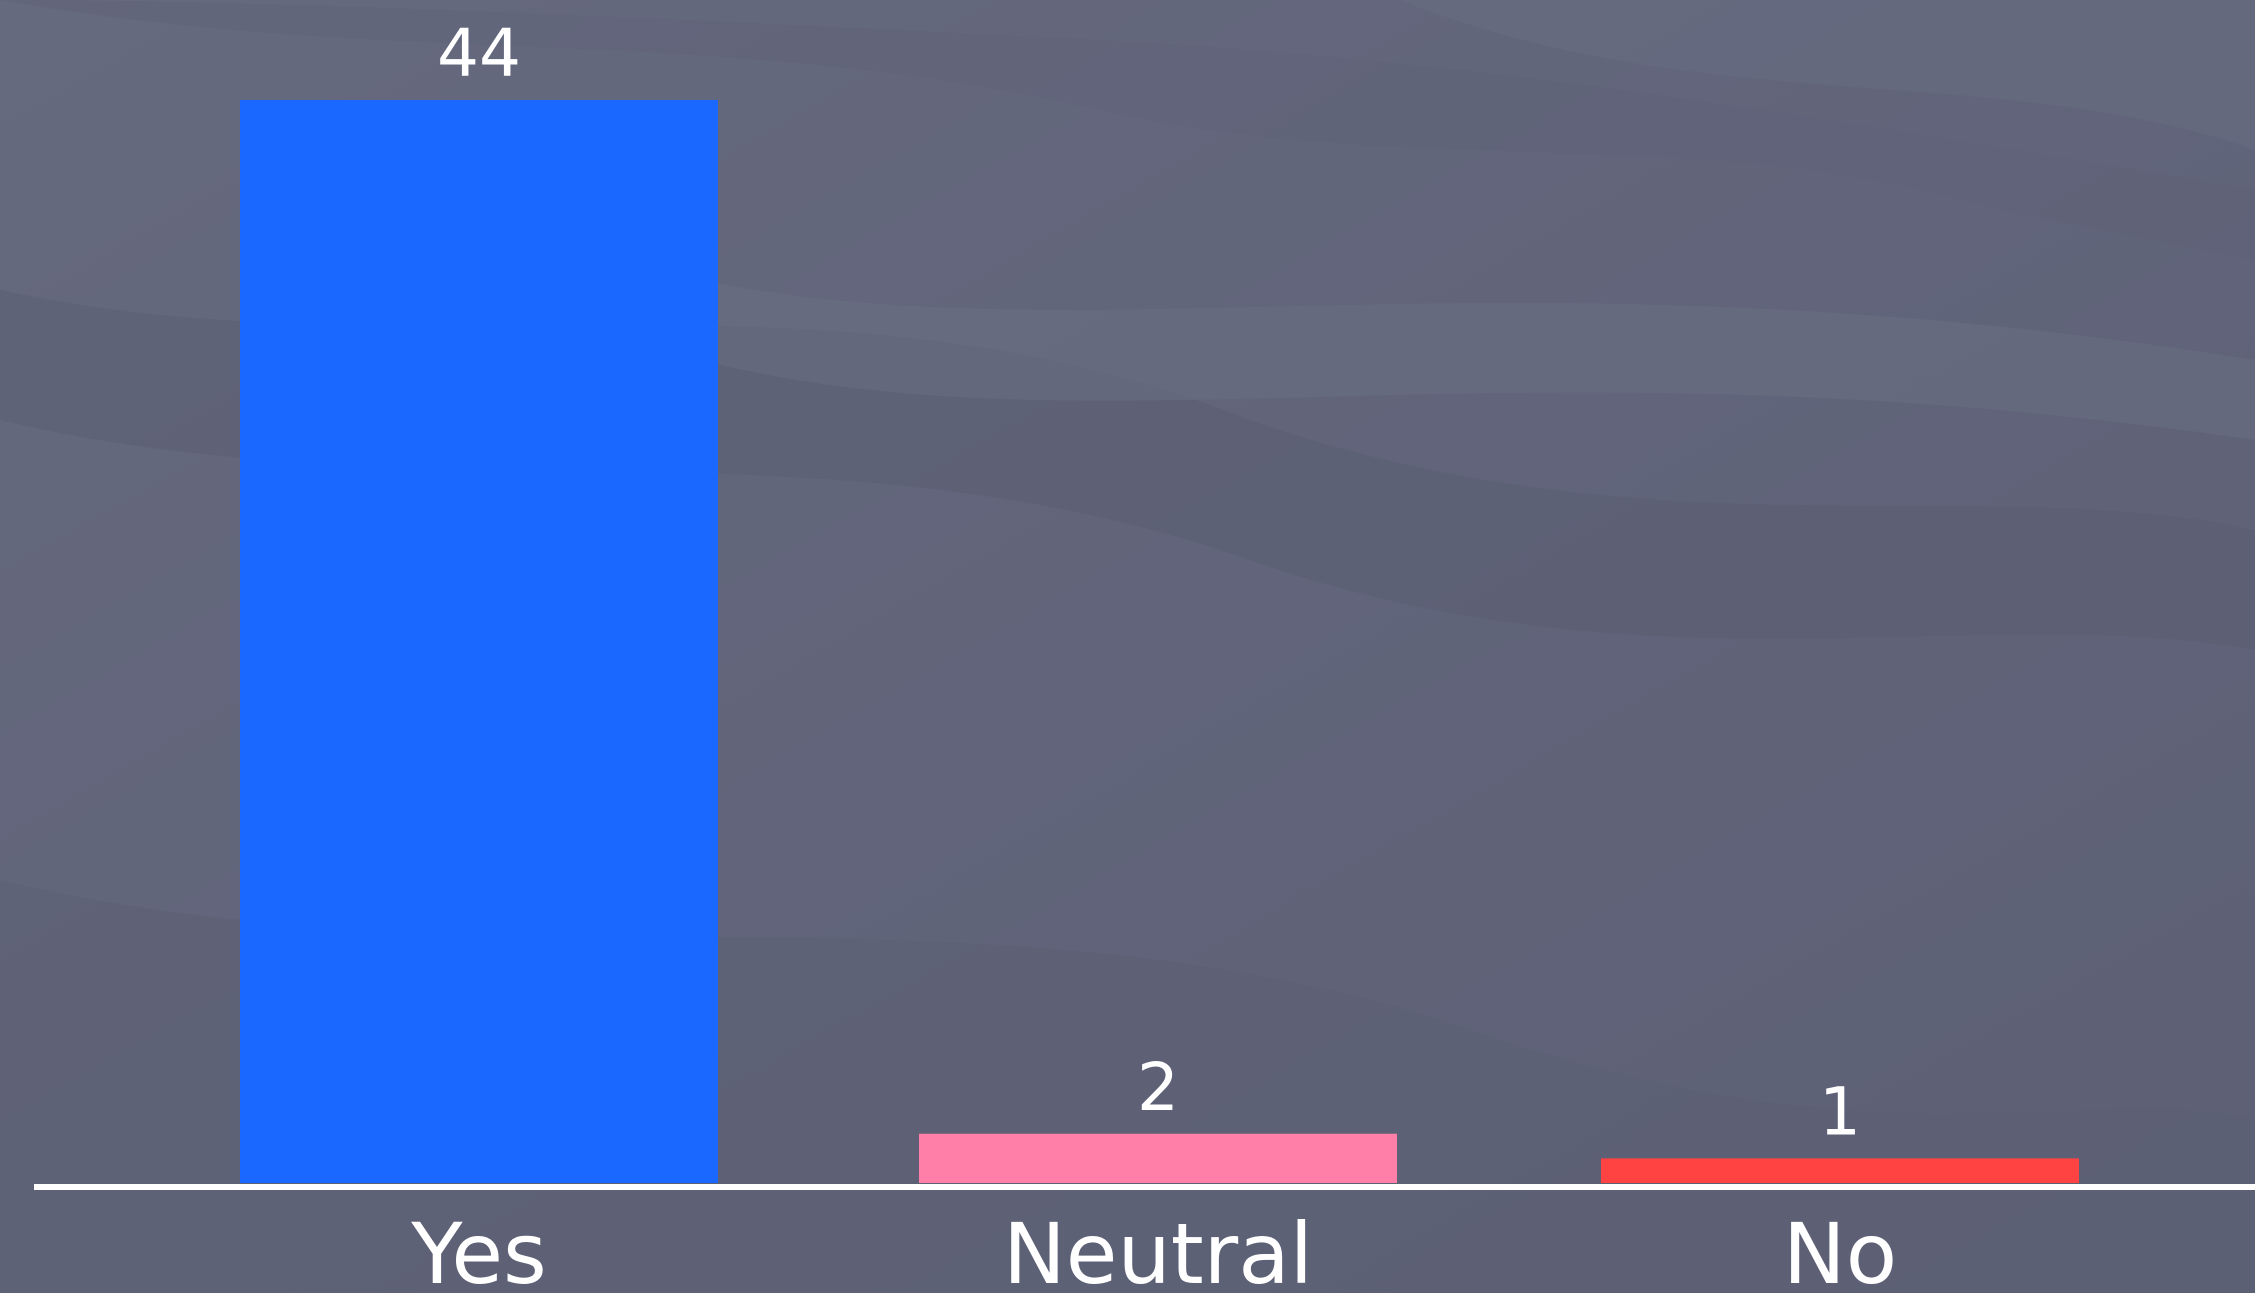  What do you see at coordinates (1158, 1087) in the screenshot?
I see `value-label-neutral: 2` at bounding box center [1158, 1087].